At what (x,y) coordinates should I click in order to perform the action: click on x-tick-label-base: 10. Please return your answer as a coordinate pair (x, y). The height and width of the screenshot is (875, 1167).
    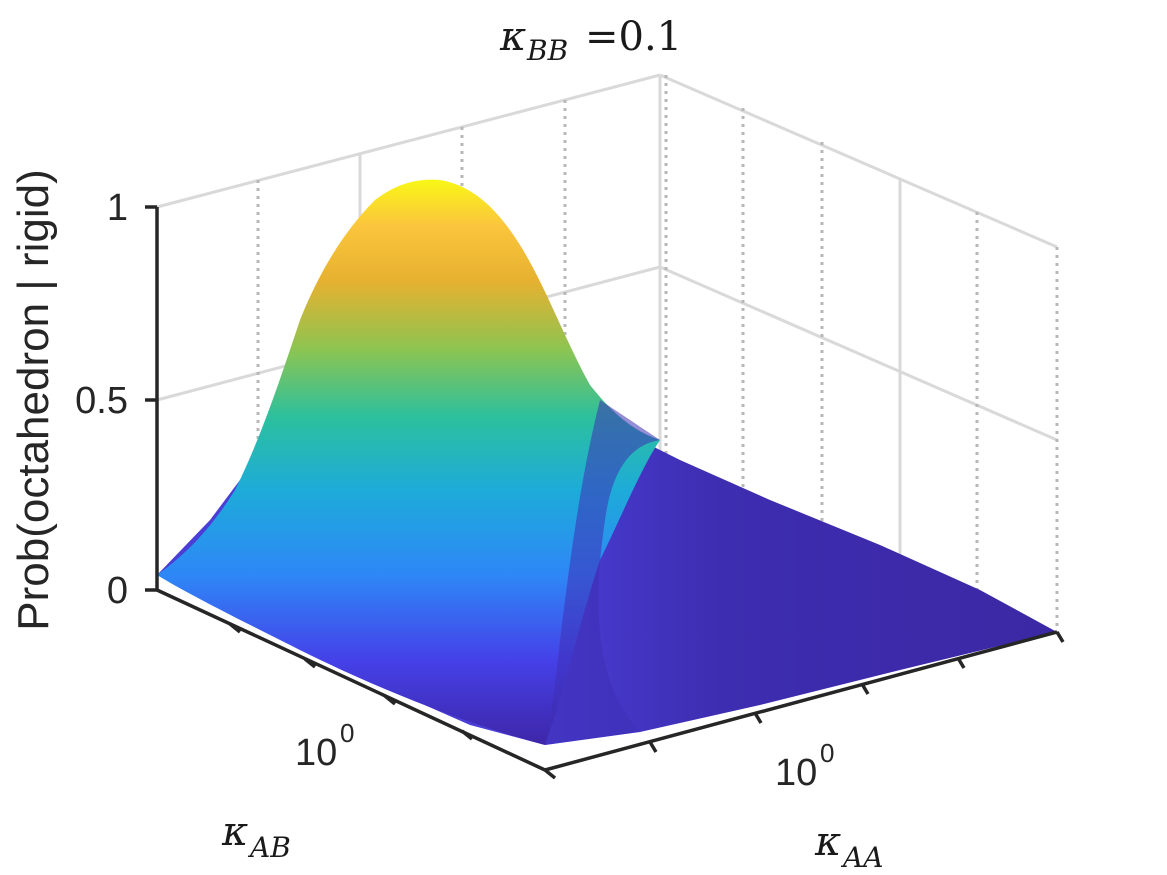
    Looking at the image, I should click on (796, 773).